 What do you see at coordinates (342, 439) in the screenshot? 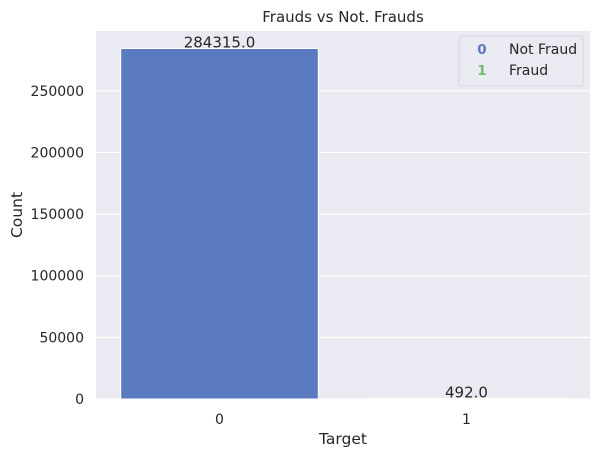
I see `x-axis-label: Target` at bounding box center [342, 439].